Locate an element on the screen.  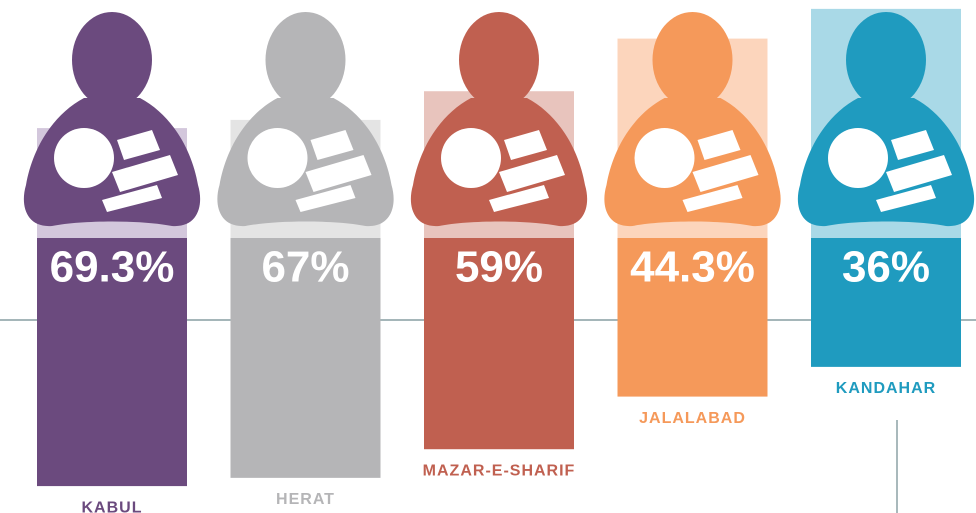
category-label: JALALABAD is located at coordinates (692, 418).